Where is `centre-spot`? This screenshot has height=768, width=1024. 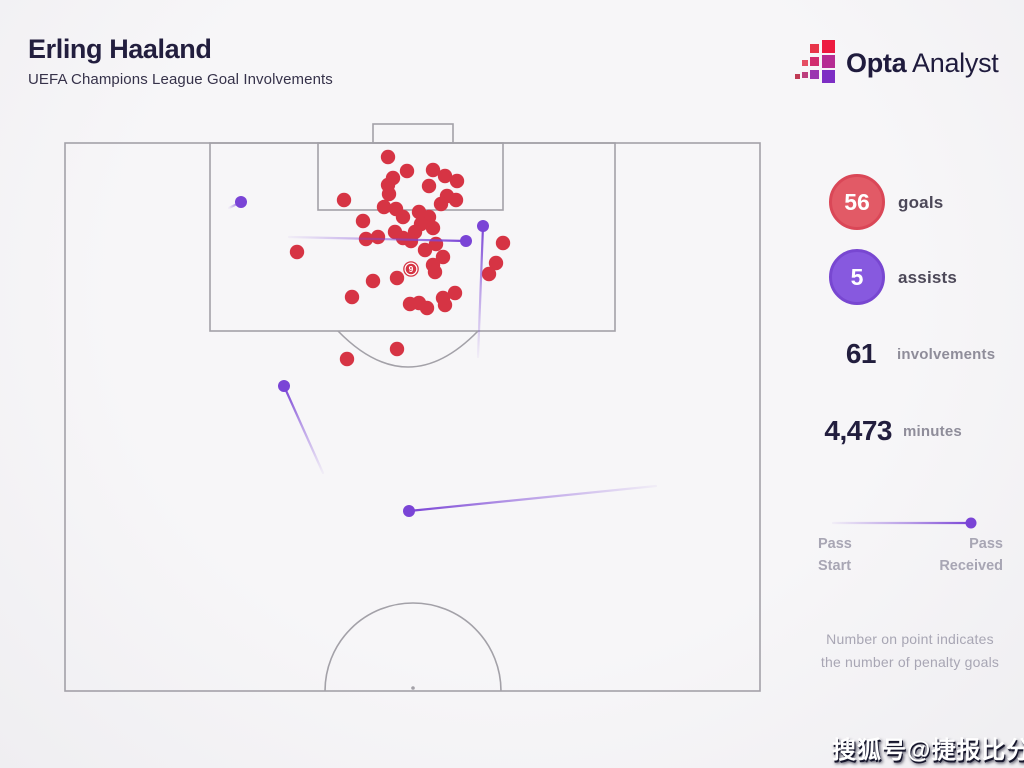 centre-spot is located at coordinates (413, 688).